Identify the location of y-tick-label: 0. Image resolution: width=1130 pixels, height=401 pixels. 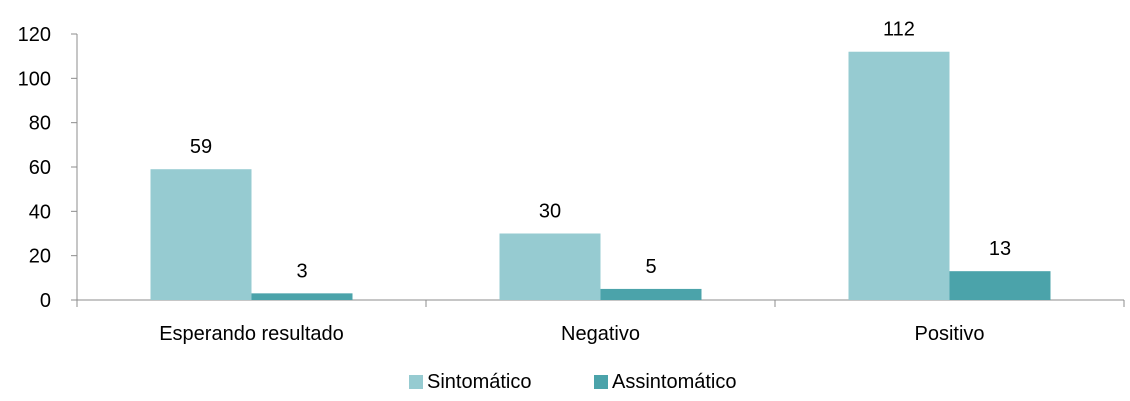
(45, 301).